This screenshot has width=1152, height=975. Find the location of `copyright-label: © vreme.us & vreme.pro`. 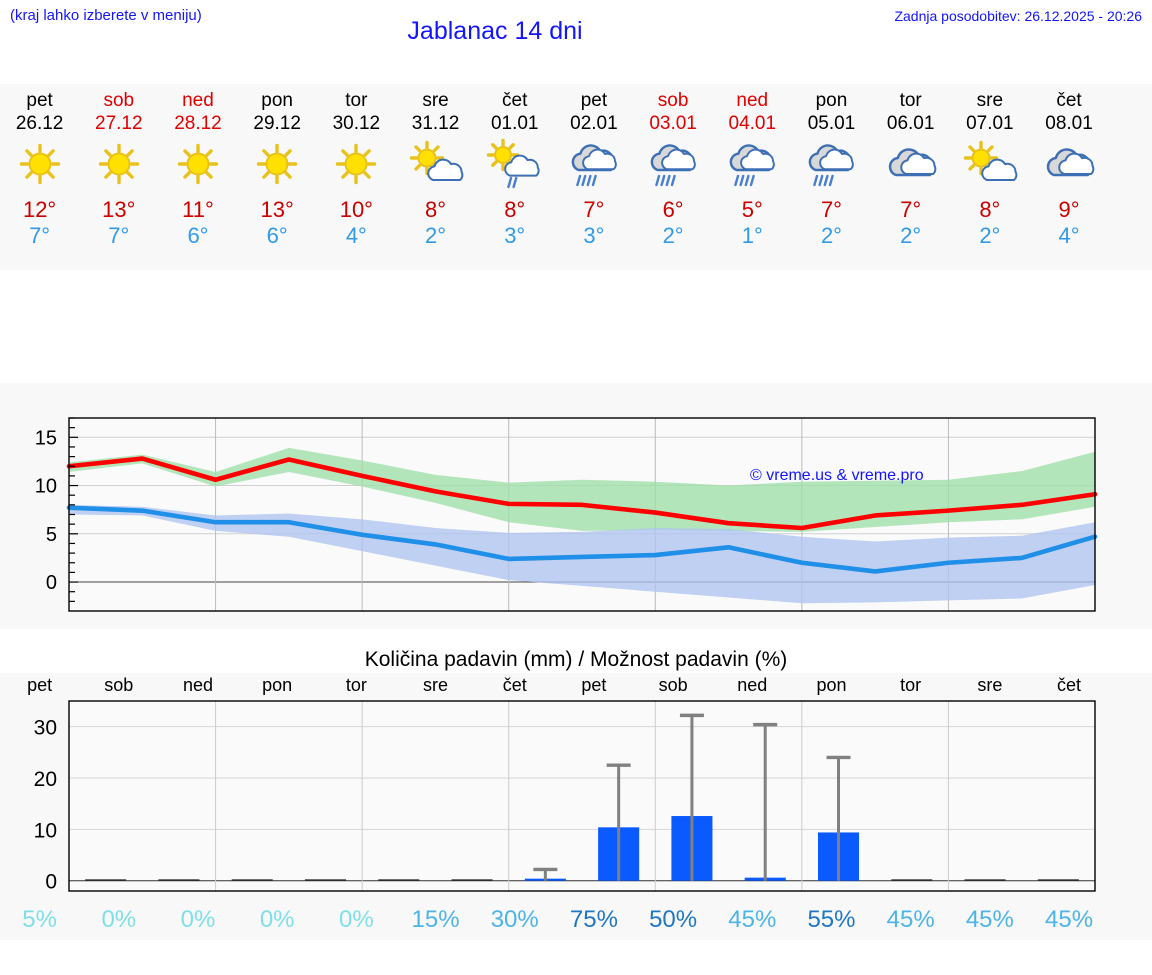

copyright-label: © vreme.us & vreme.pro is located at coordinates (837, 475).